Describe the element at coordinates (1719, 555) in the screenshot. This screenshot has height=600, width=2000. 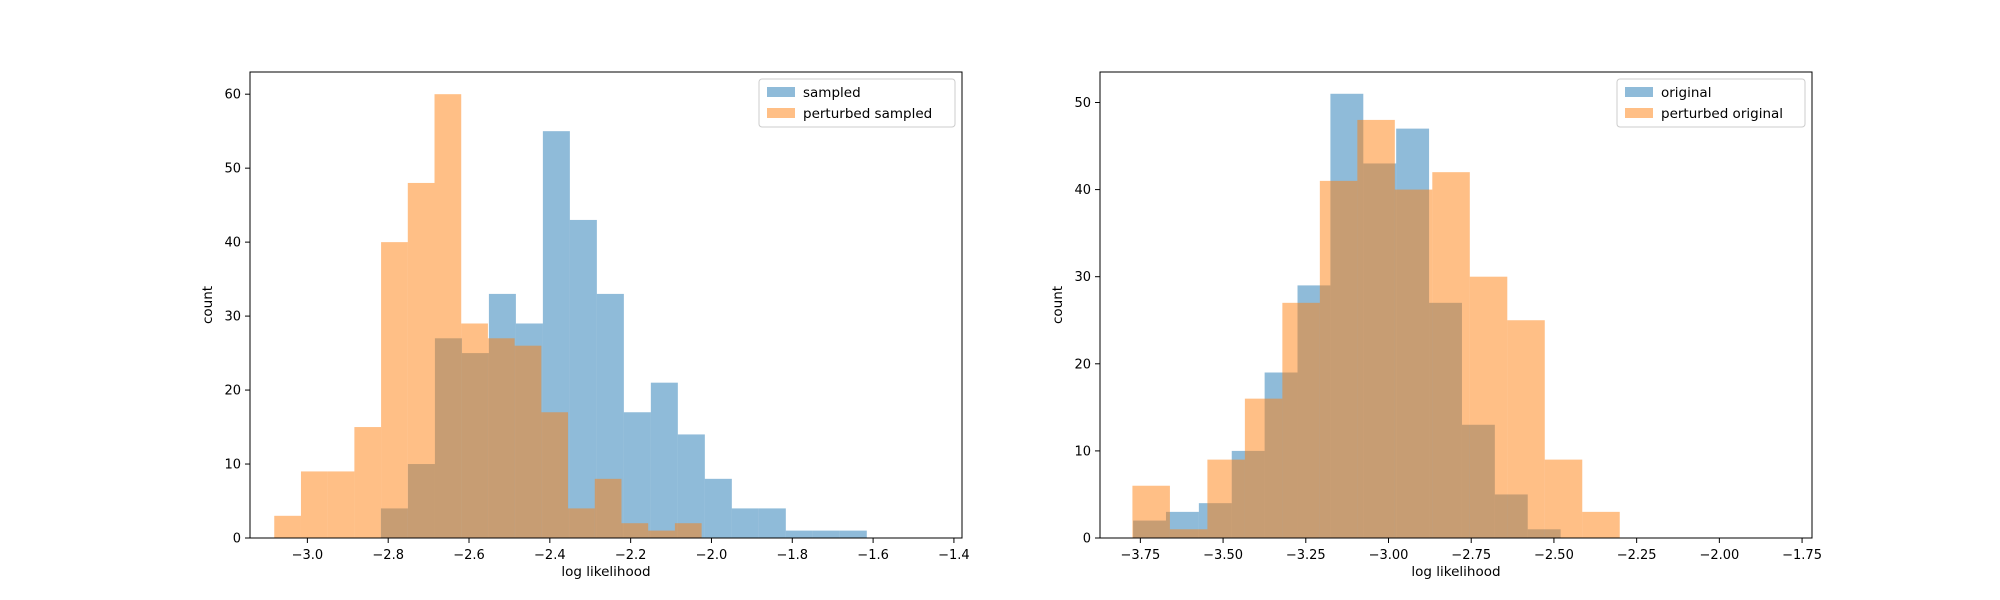
I see `x-tick-label: −2.00` at that location.